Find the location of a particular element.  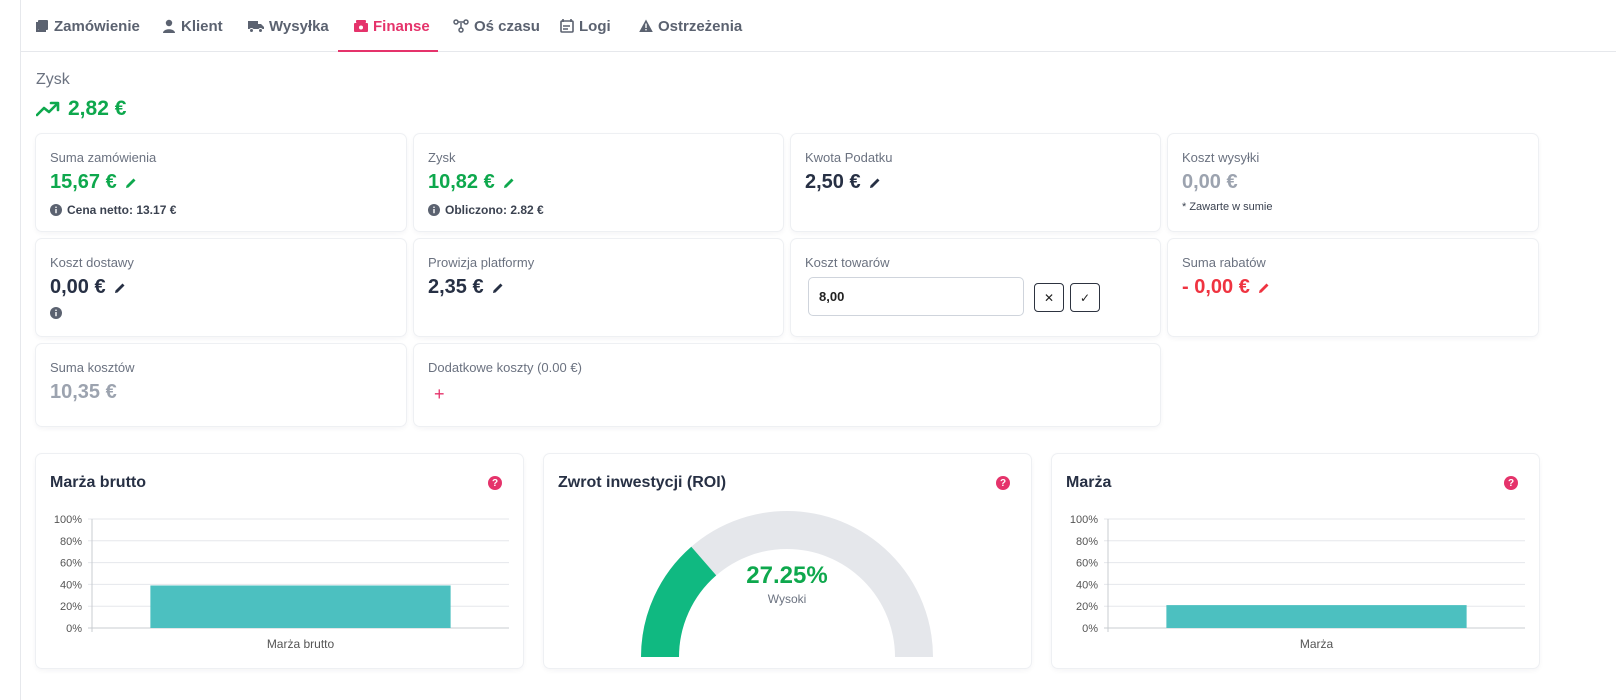

order-icon is located at coordinates (42, 26).